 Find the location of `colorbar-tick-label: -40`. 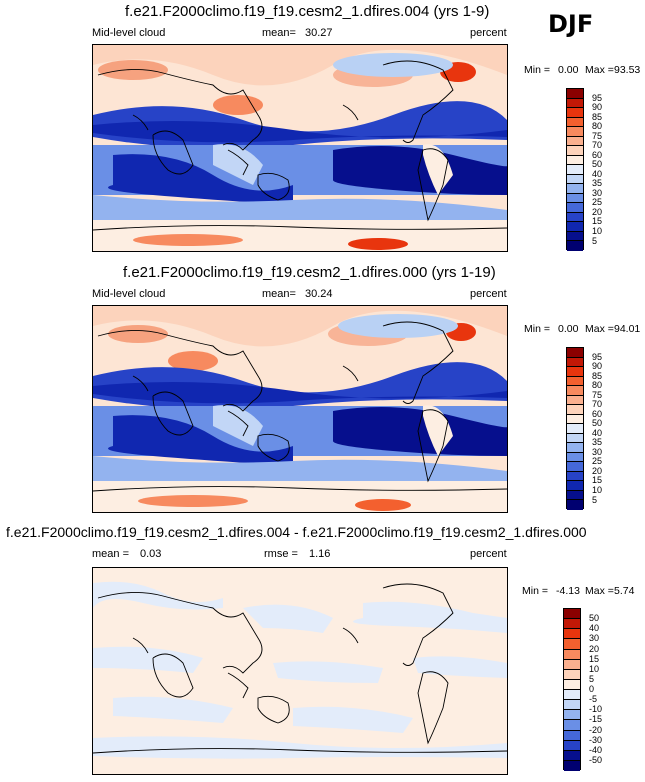

colorbar-tick-label: -40 is located at coordinates (596, 749).